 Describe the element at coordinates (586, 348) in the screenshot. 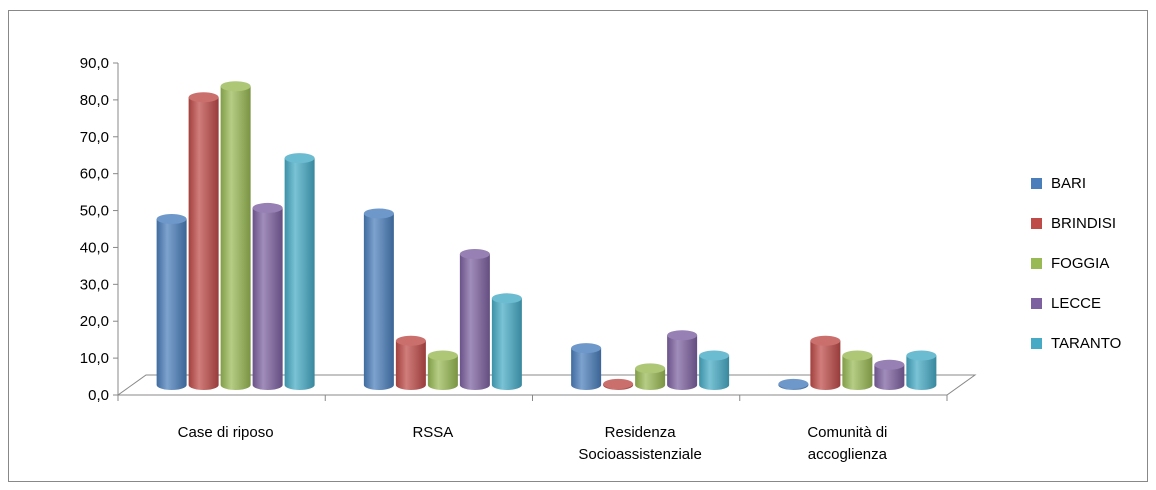

I see `bar-bari-3-top` at that location.